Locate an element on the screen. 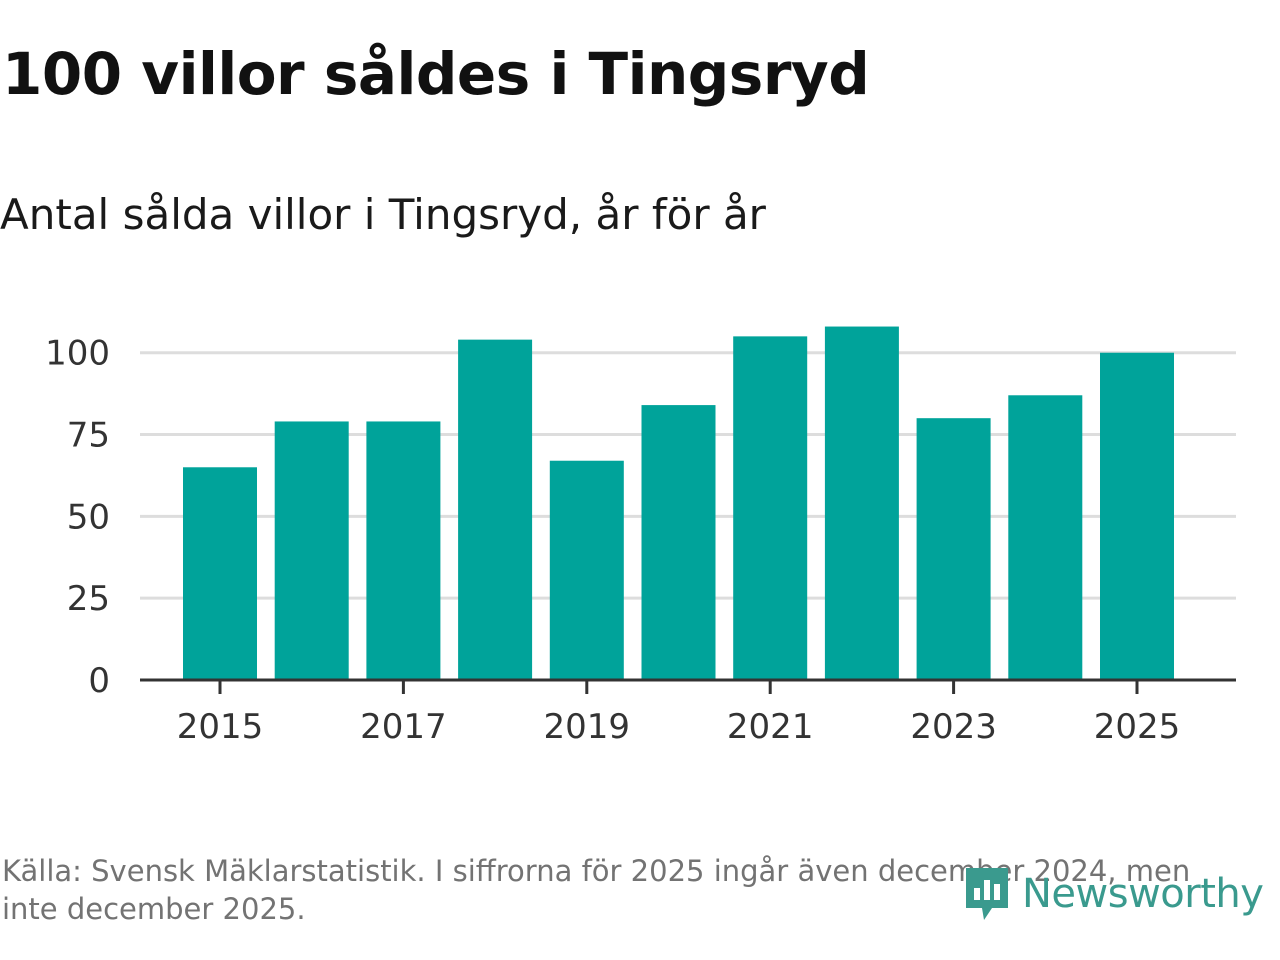 This screenshot has width=1280, height=960. bar-2022 is located at coordinates (861, 503).